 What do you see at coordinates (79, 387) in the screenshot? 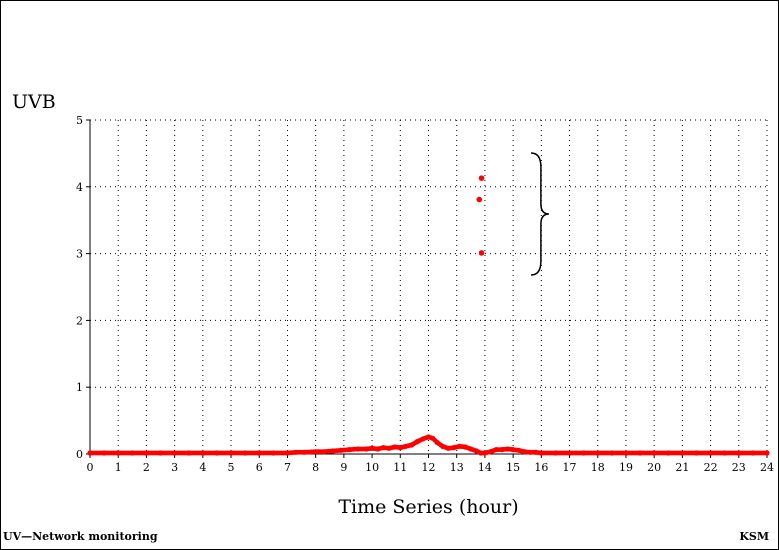
I see `y-tick-label: 1` at bounding box center [79, 387].